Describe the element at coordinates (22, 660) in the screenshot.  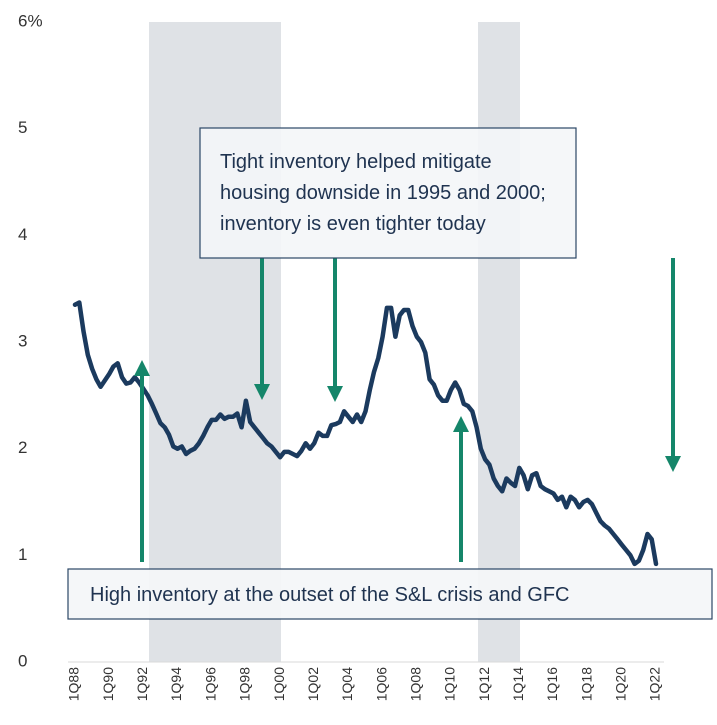
I see `y-tick-label: 0` at that location.